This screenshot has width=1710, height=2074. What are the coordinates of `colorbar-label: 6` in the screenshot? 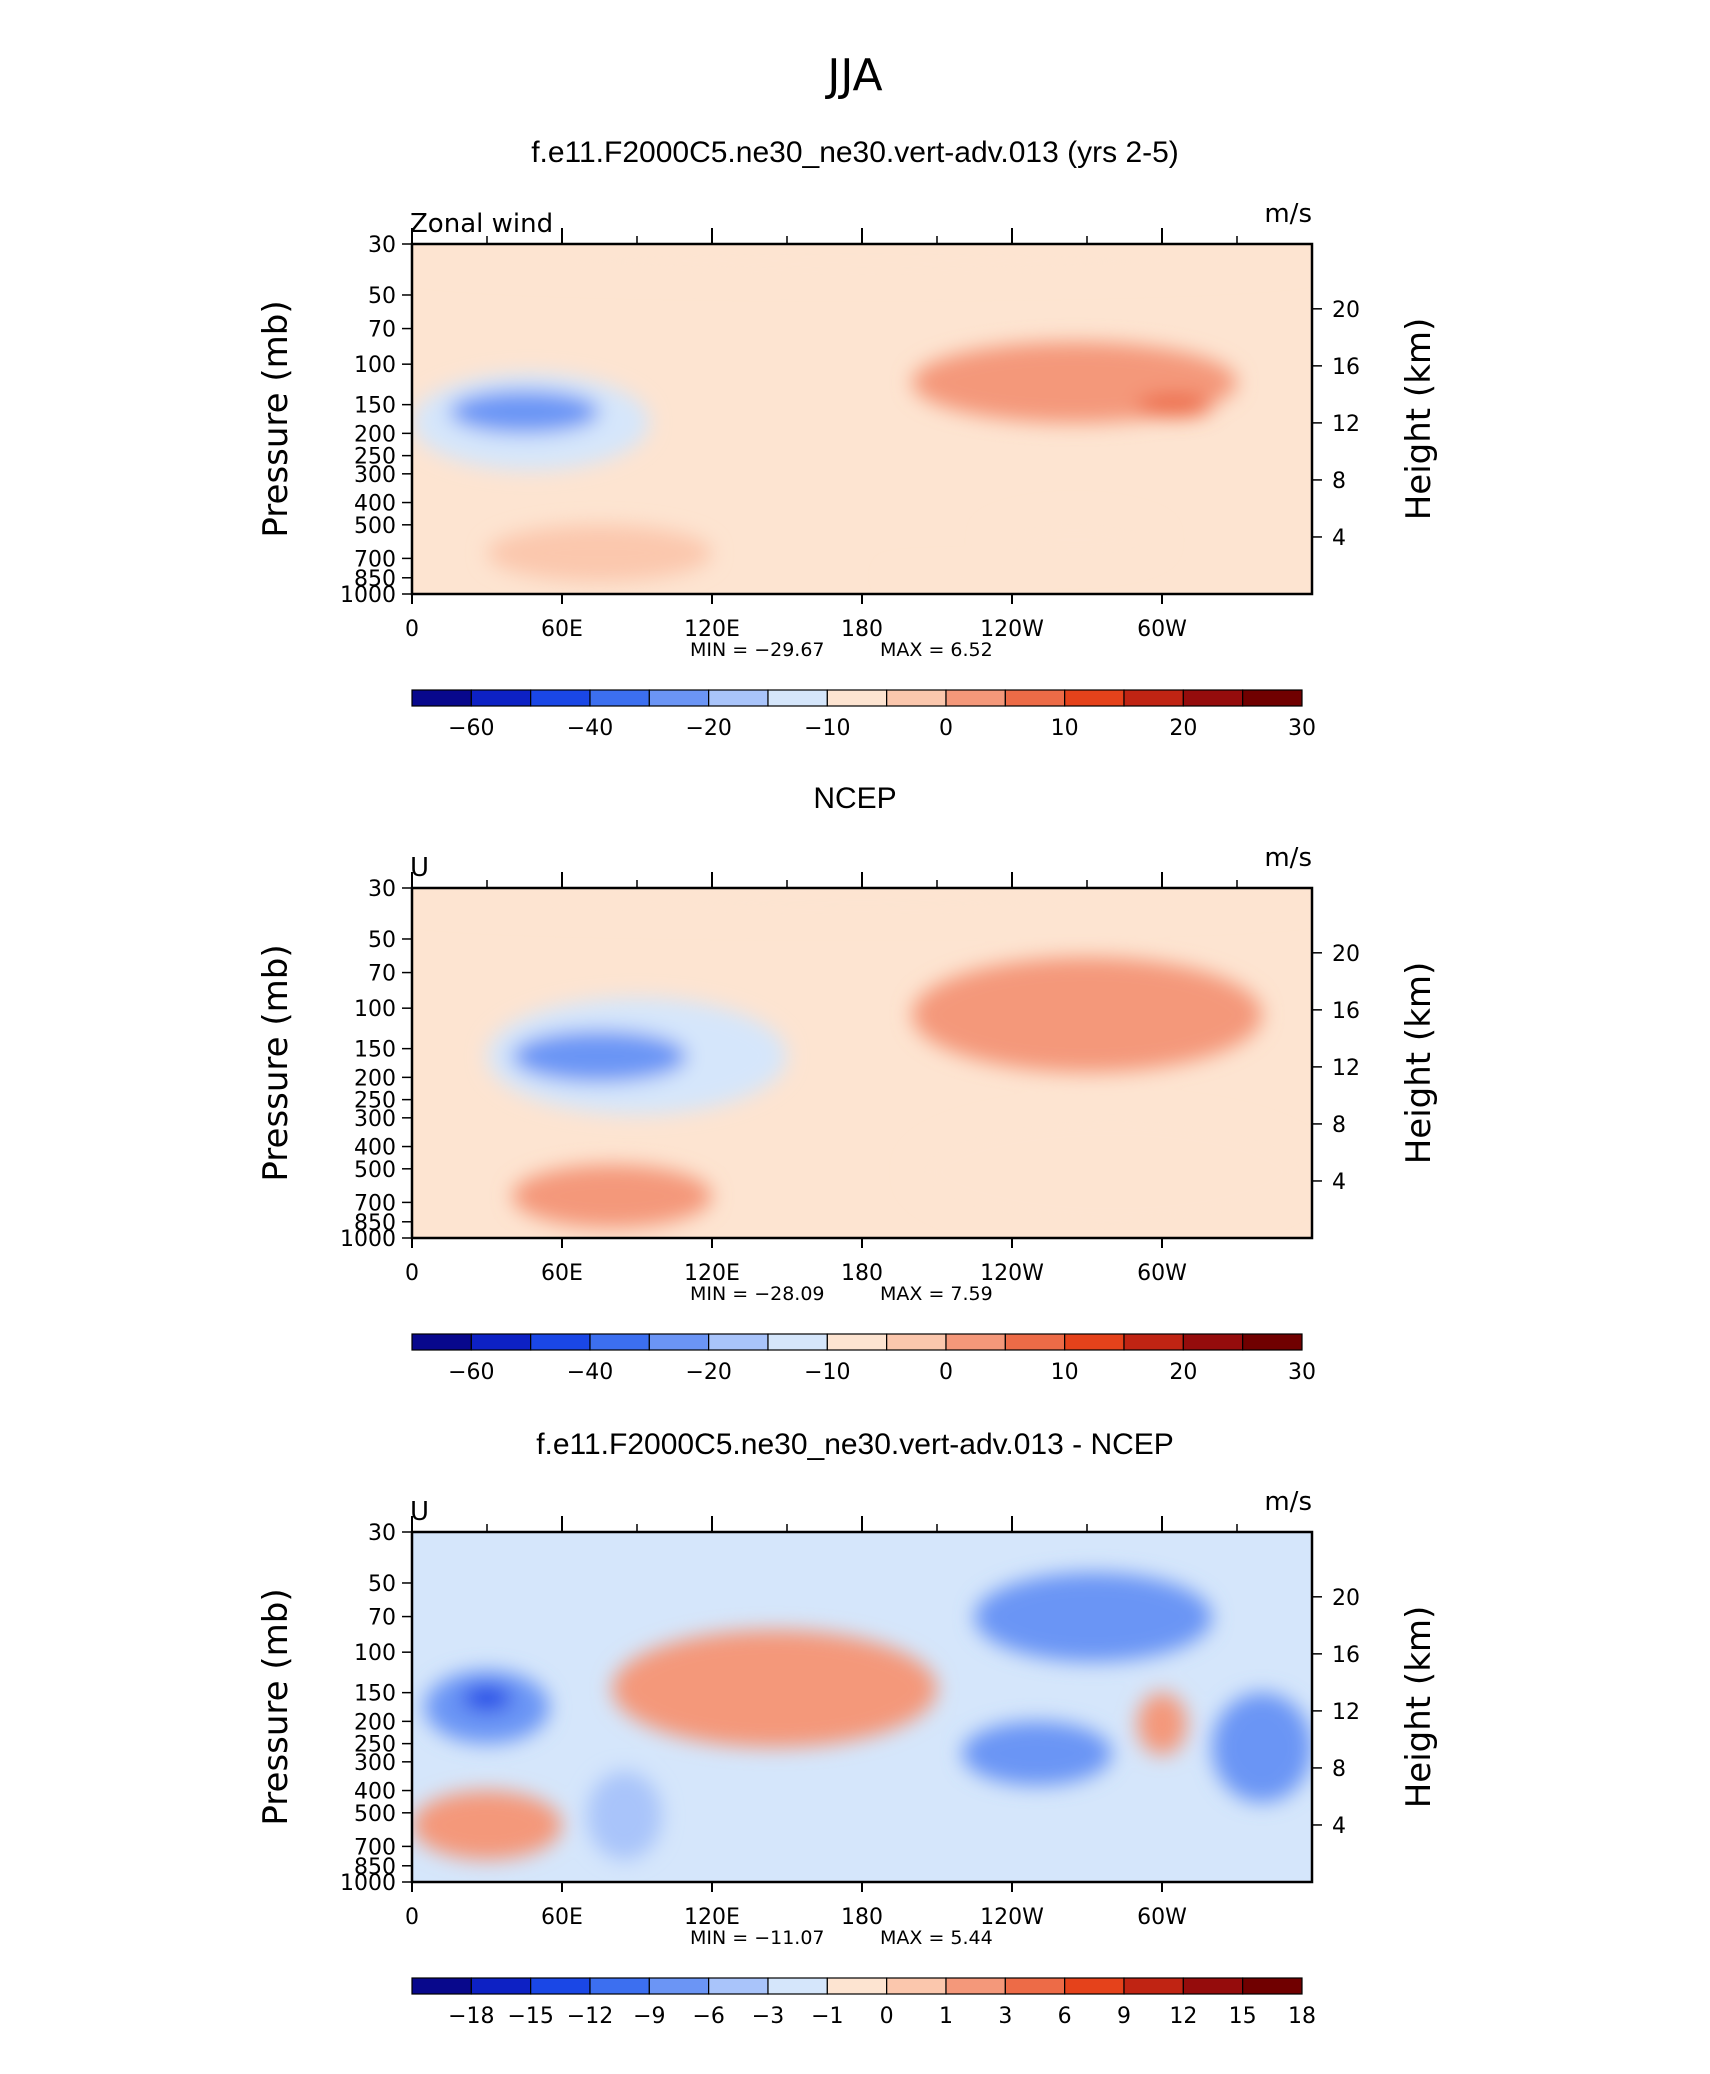 It's located at (1065, 2016).